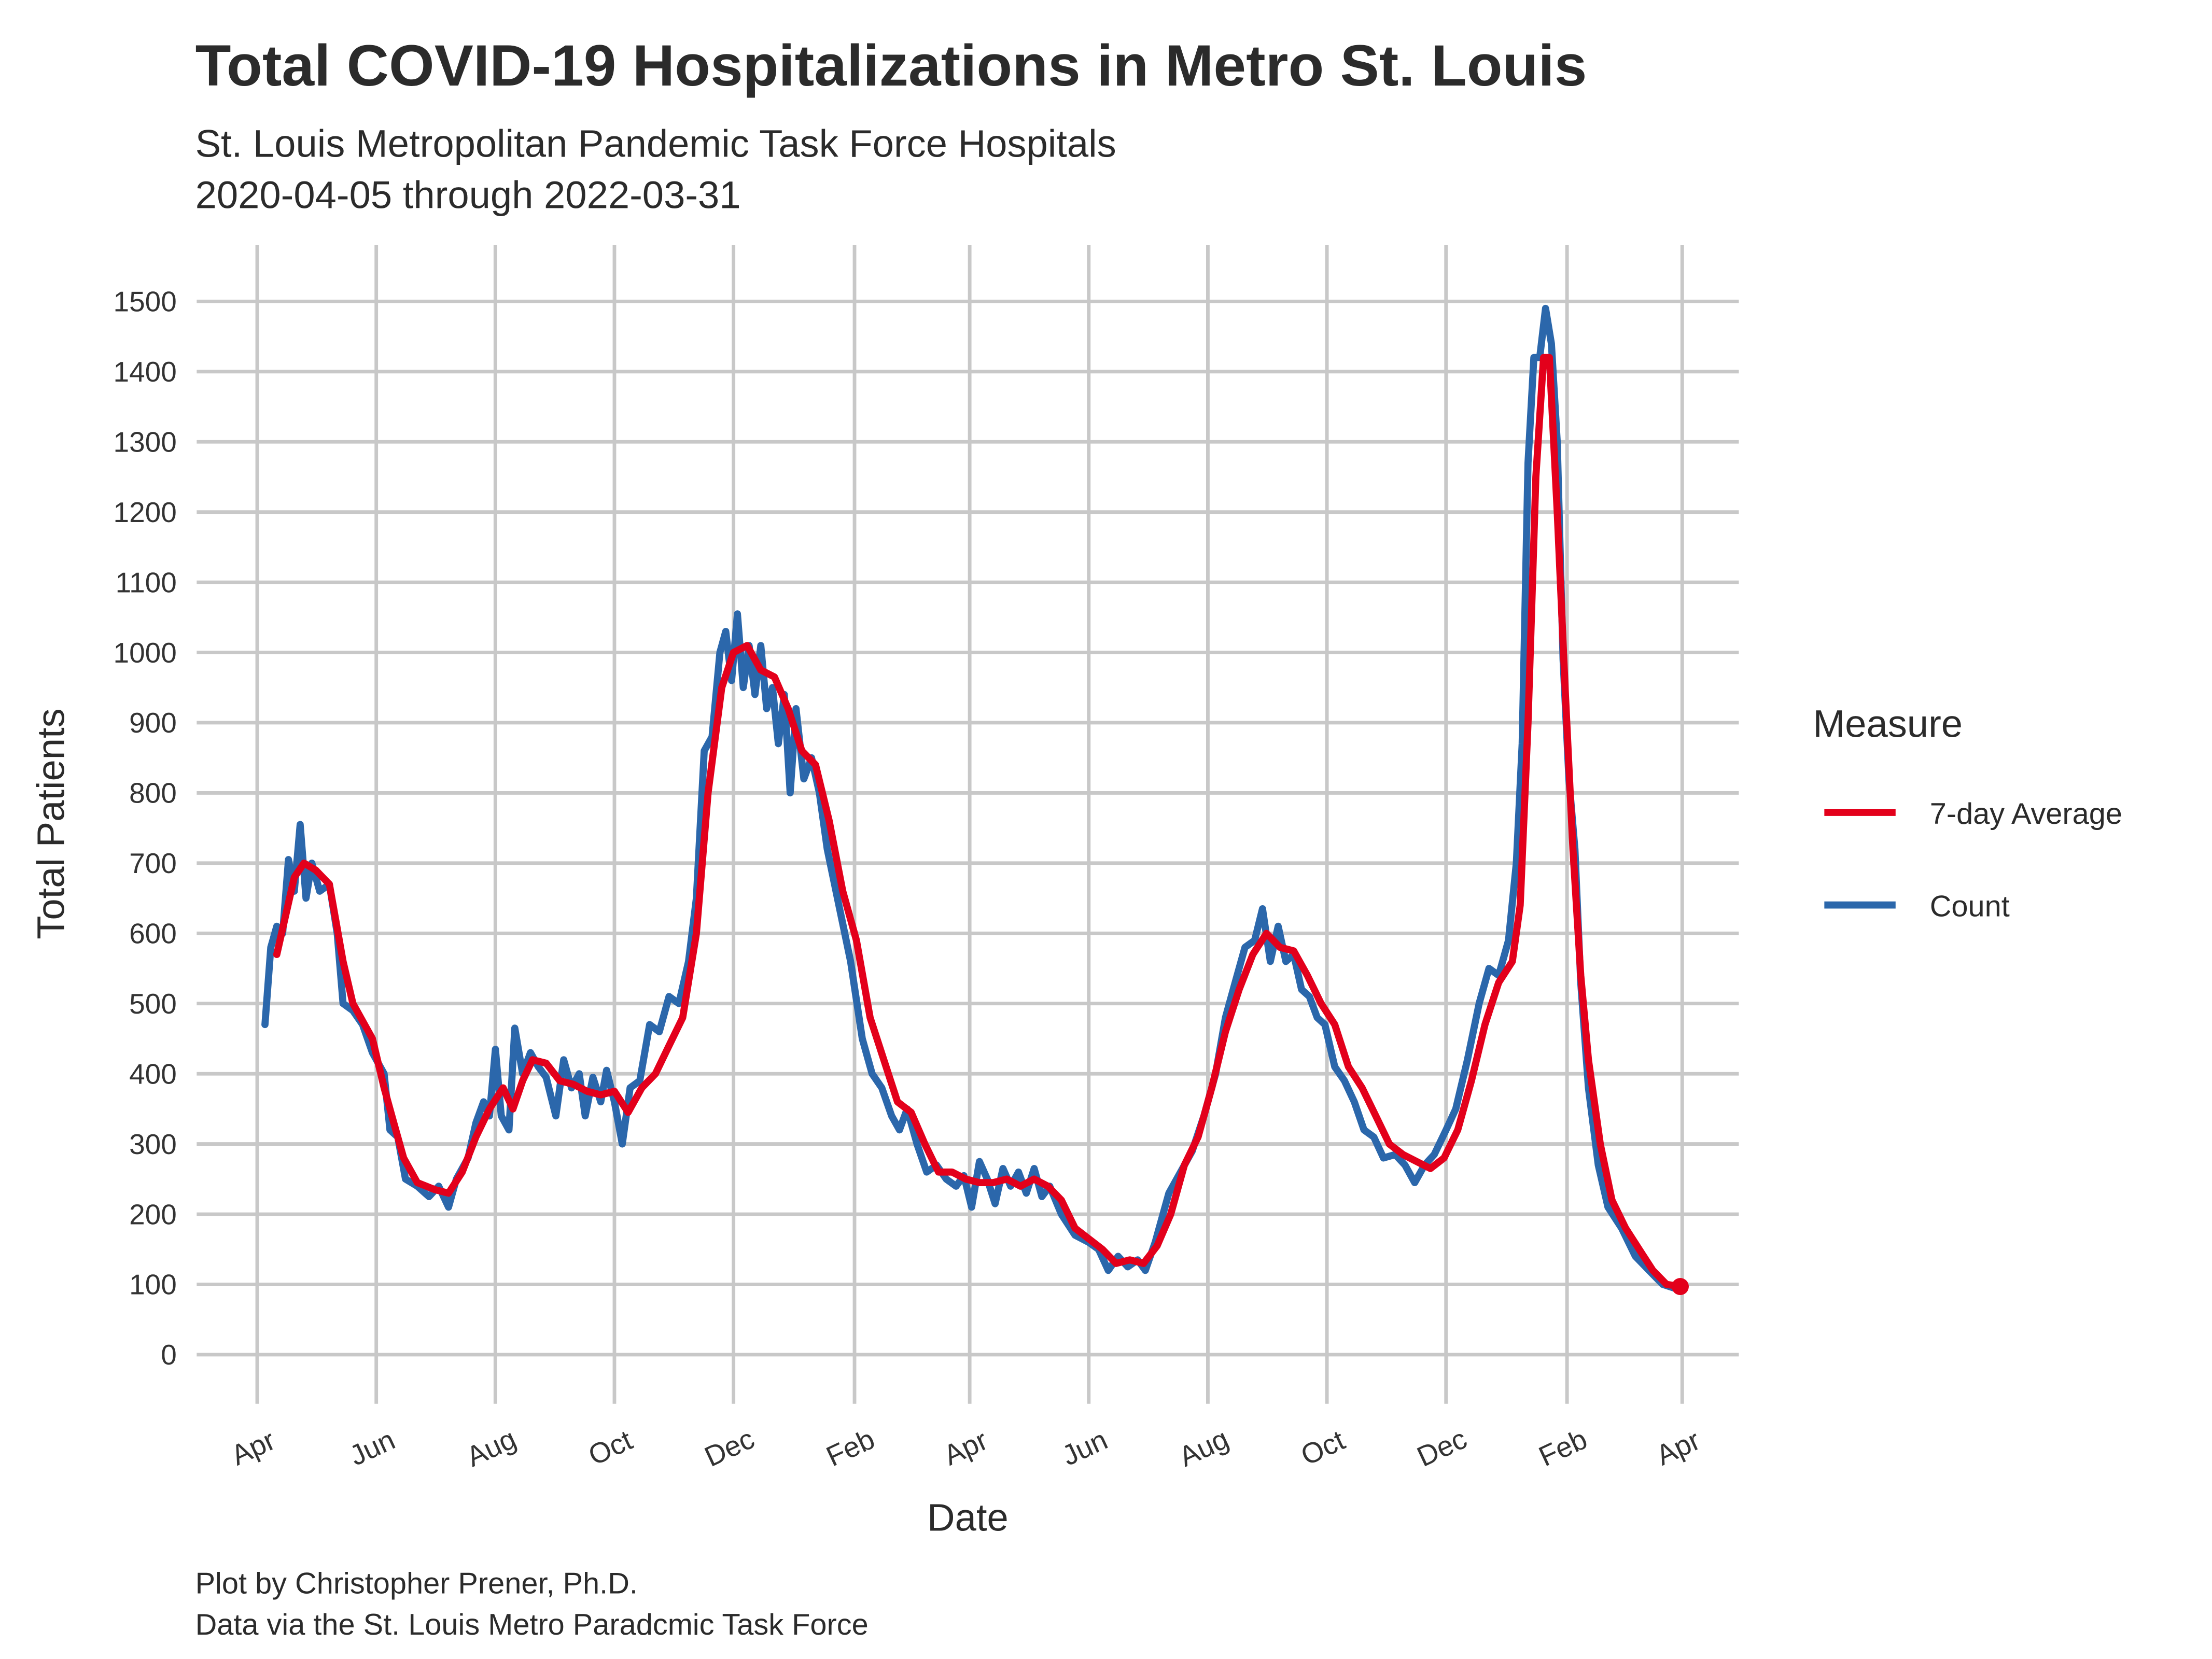 The height and width of the screenshot is (1659, 2212). I want to click on y-axis-title: Total Patients, so click(51, 824).